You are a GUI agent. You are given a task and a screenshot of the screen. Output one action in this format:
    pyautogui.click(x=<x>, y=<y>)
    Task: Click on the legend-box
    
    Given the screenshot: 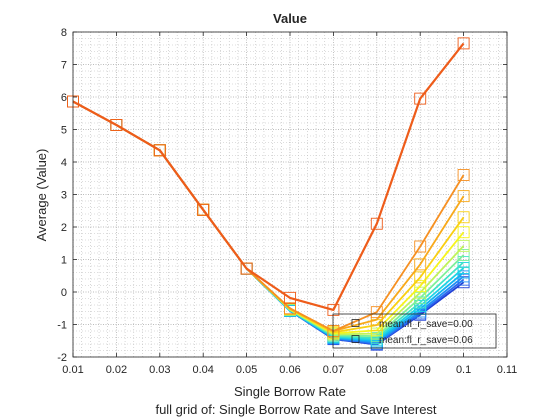 What is the action you would take?
    pyautogui.click(x=414, y=331)
    